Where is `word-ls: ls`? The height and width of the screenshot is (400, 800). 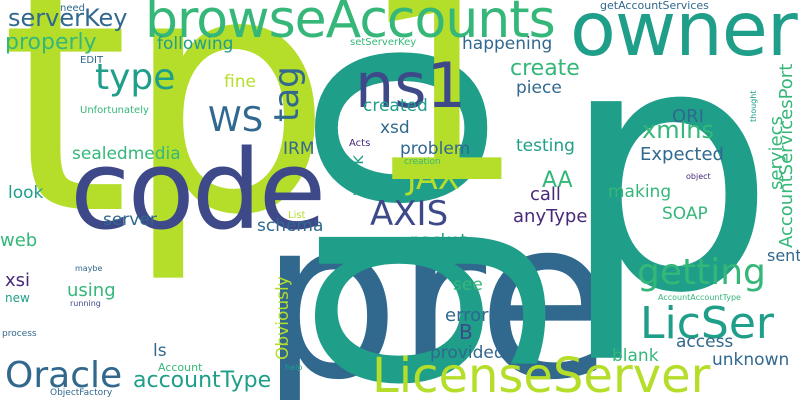 word-ls: ls is located at coordinates (160, 351).